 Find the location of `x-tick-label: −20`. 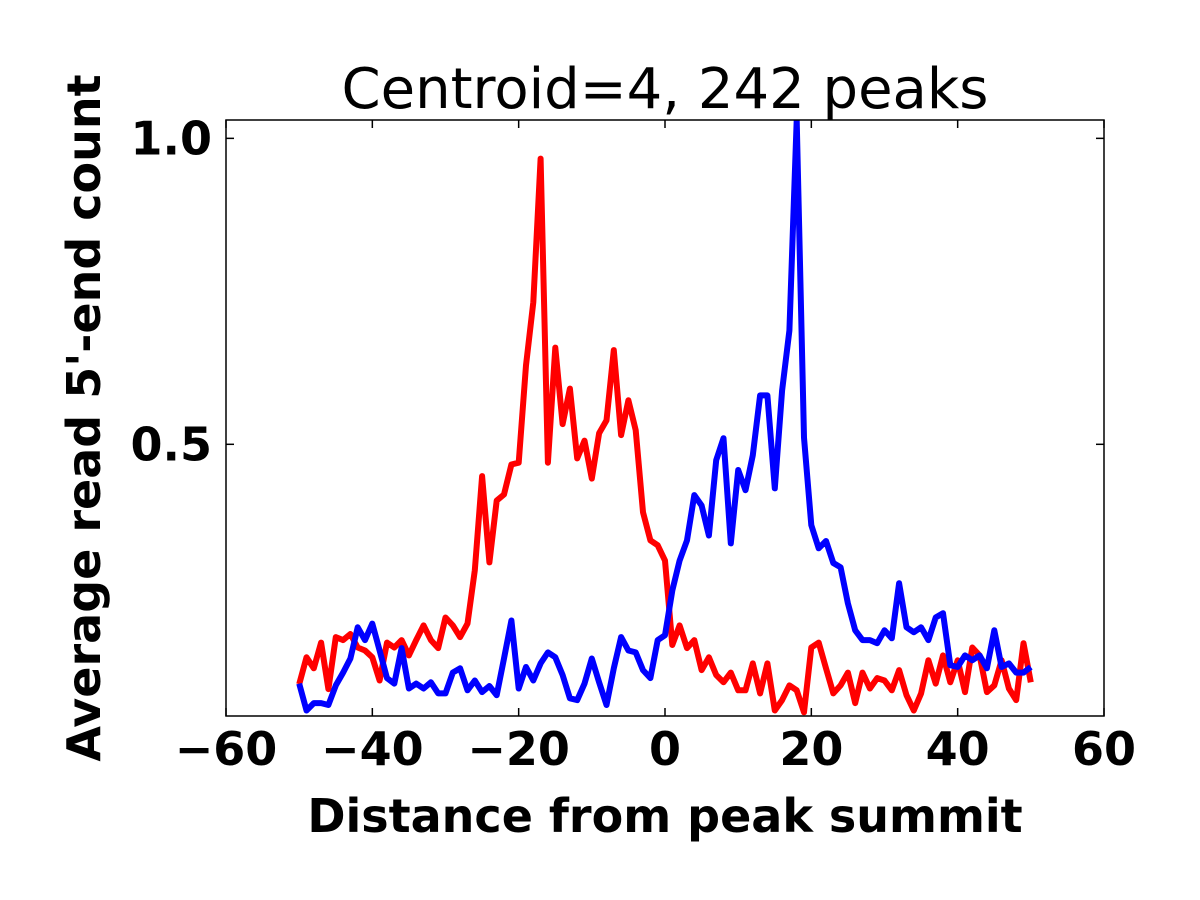

x-tick-label: −20 is located at coordinates (518, 749).